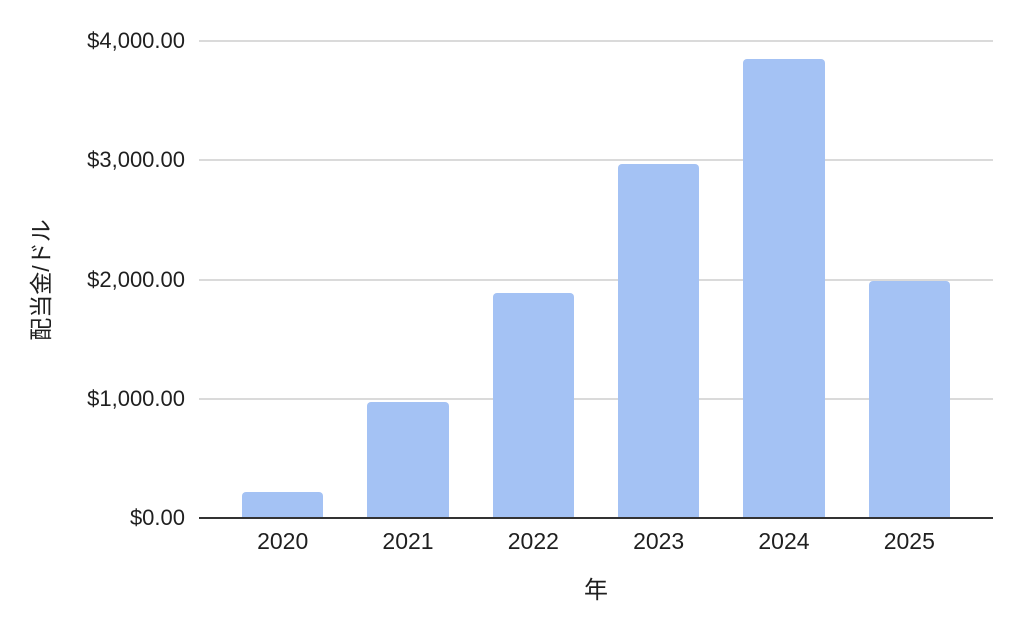  I want to click on x-axis-line, so click(596, 518).